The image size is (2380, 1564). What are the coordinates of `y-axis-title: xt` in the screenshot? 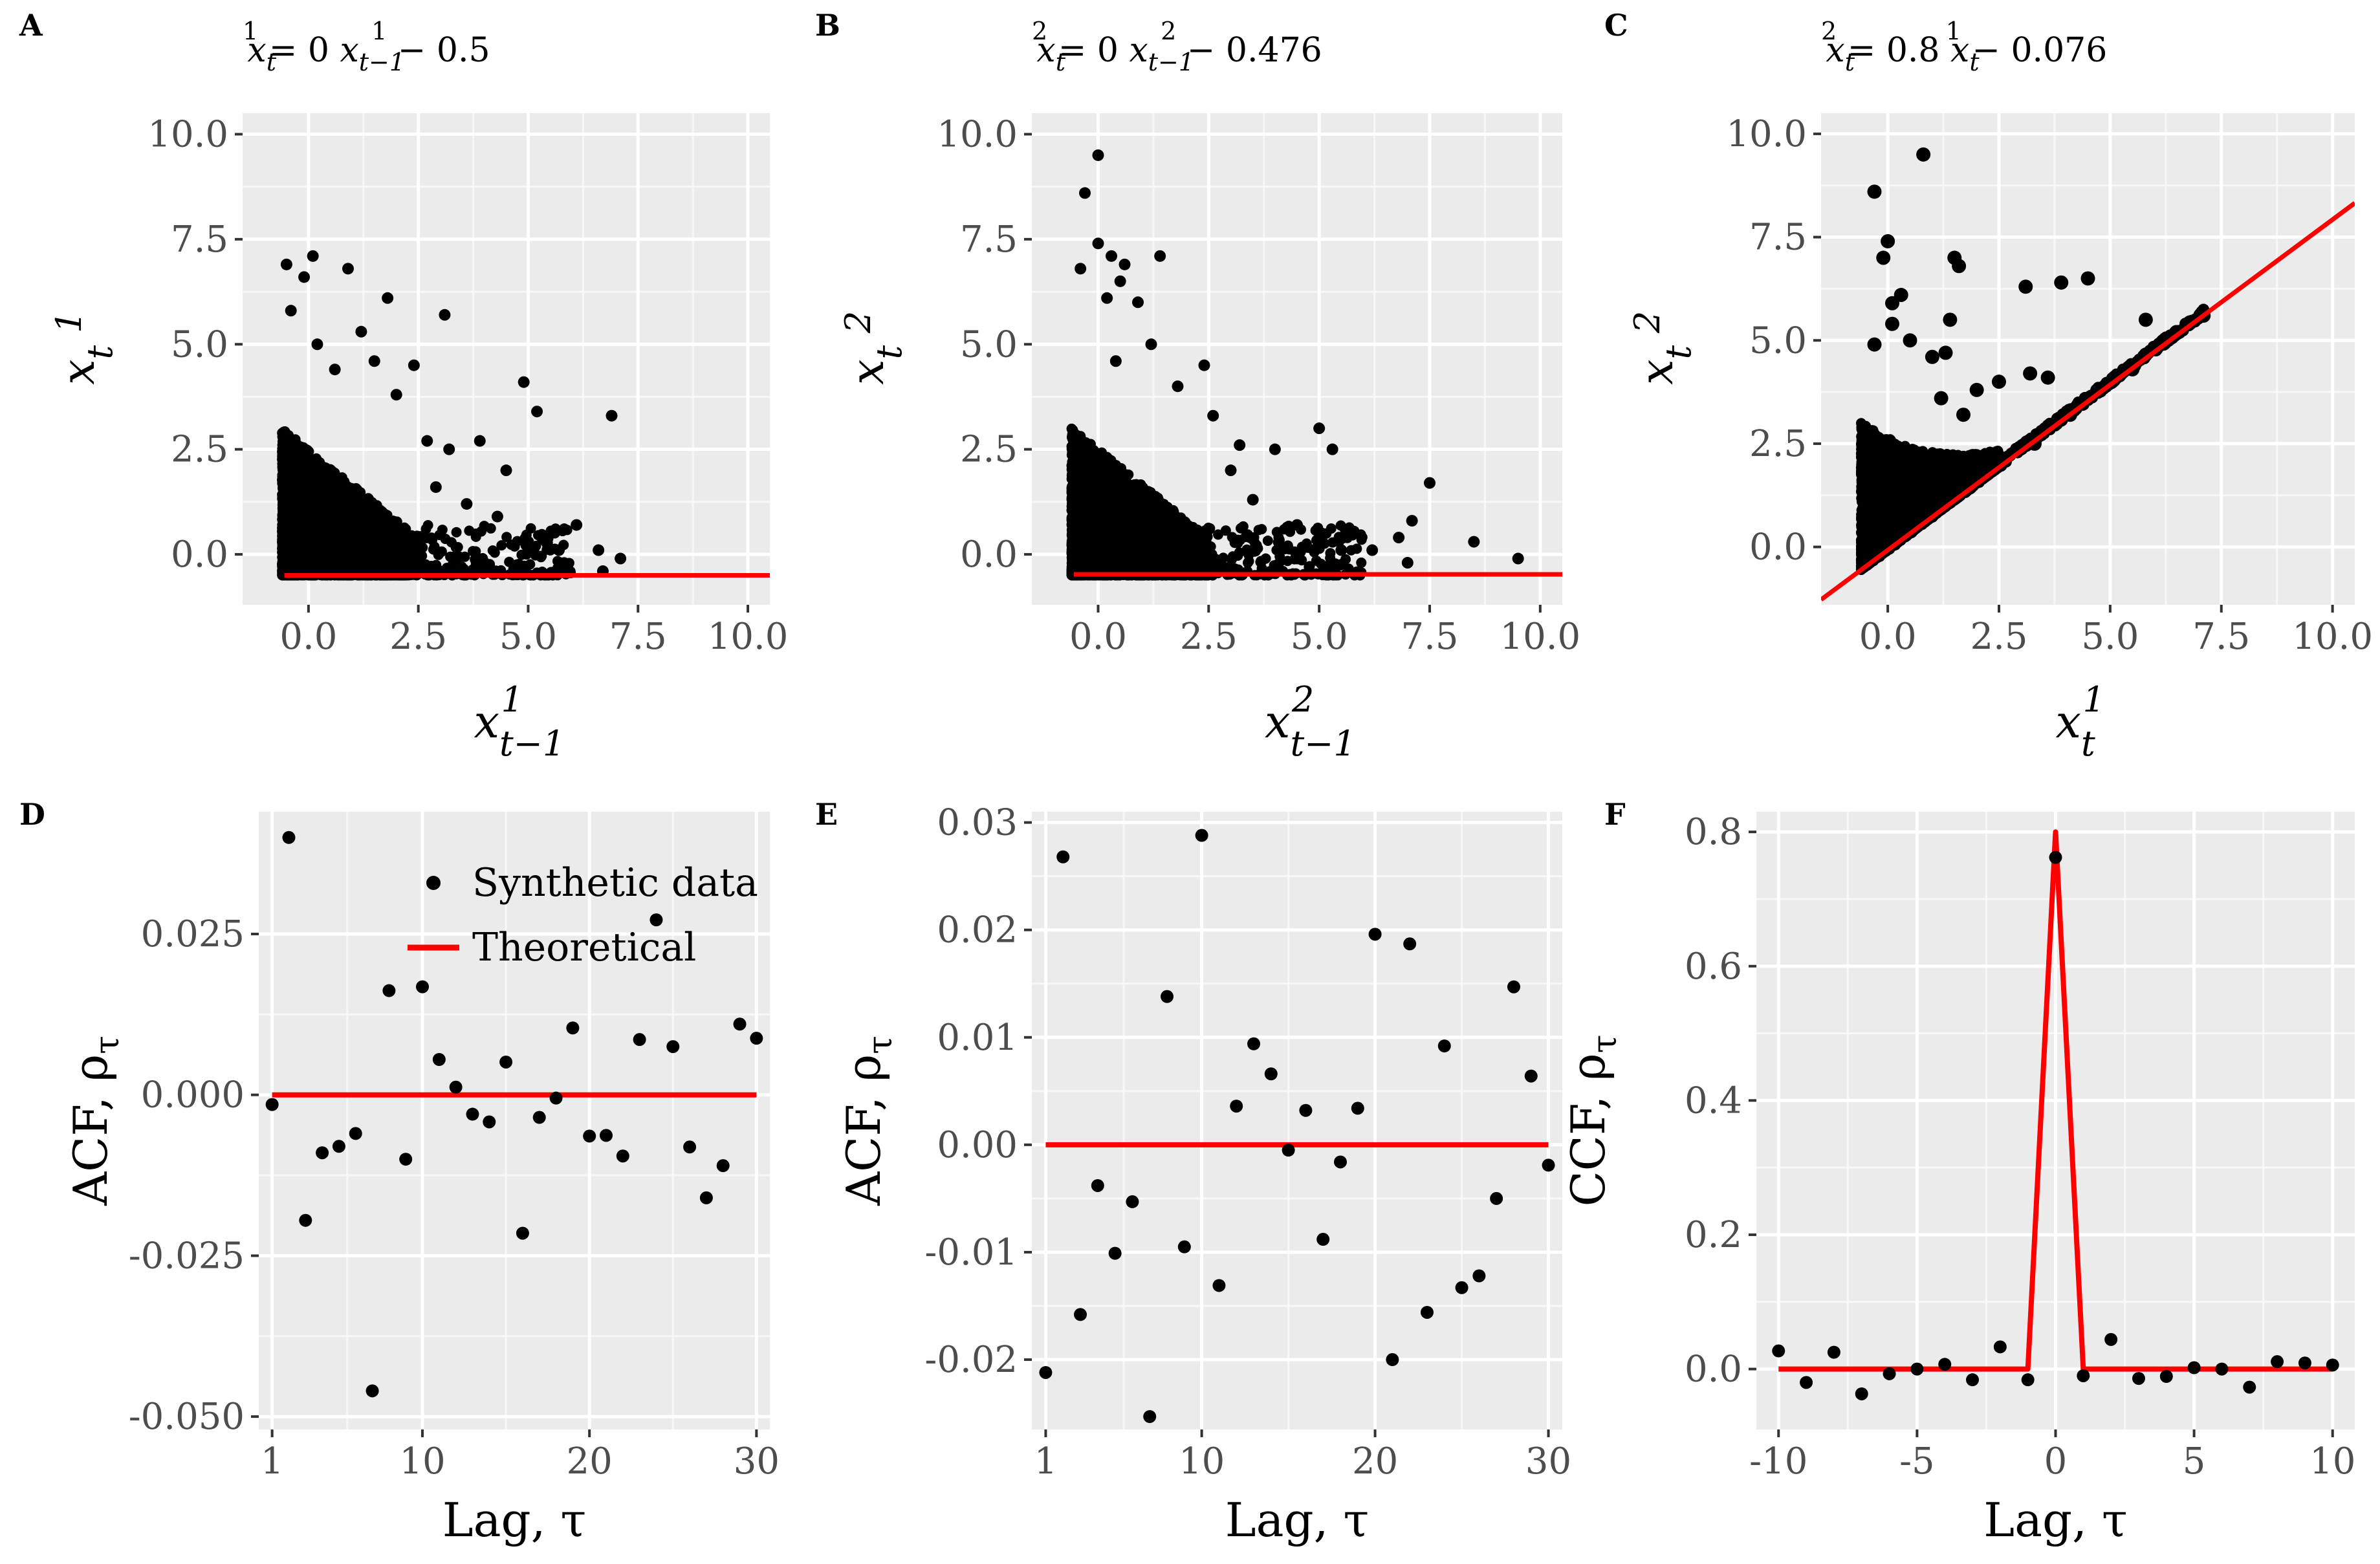 It's located at (86, 365).